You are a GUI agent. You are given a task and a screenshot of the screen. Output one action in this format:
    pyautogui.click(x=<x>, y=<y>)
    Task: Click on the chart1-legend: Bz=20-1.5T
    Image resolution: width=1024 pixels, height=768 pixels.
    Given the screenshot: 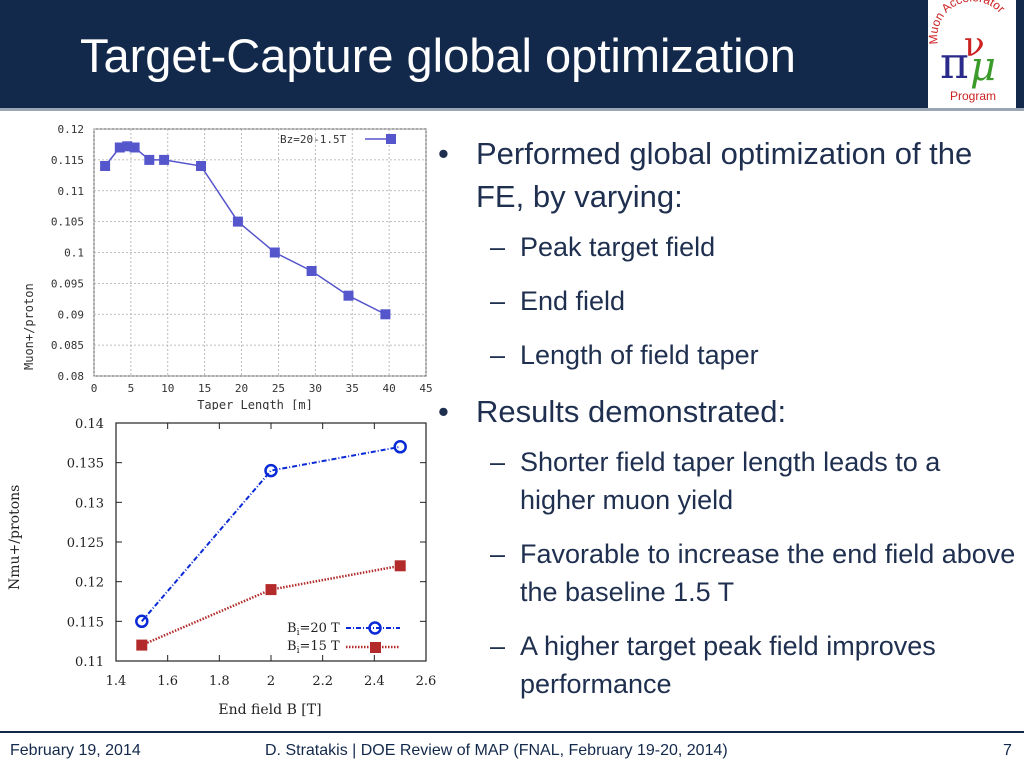 What is the action you would take?
    pyautogui.click(x=338, y=139)
    